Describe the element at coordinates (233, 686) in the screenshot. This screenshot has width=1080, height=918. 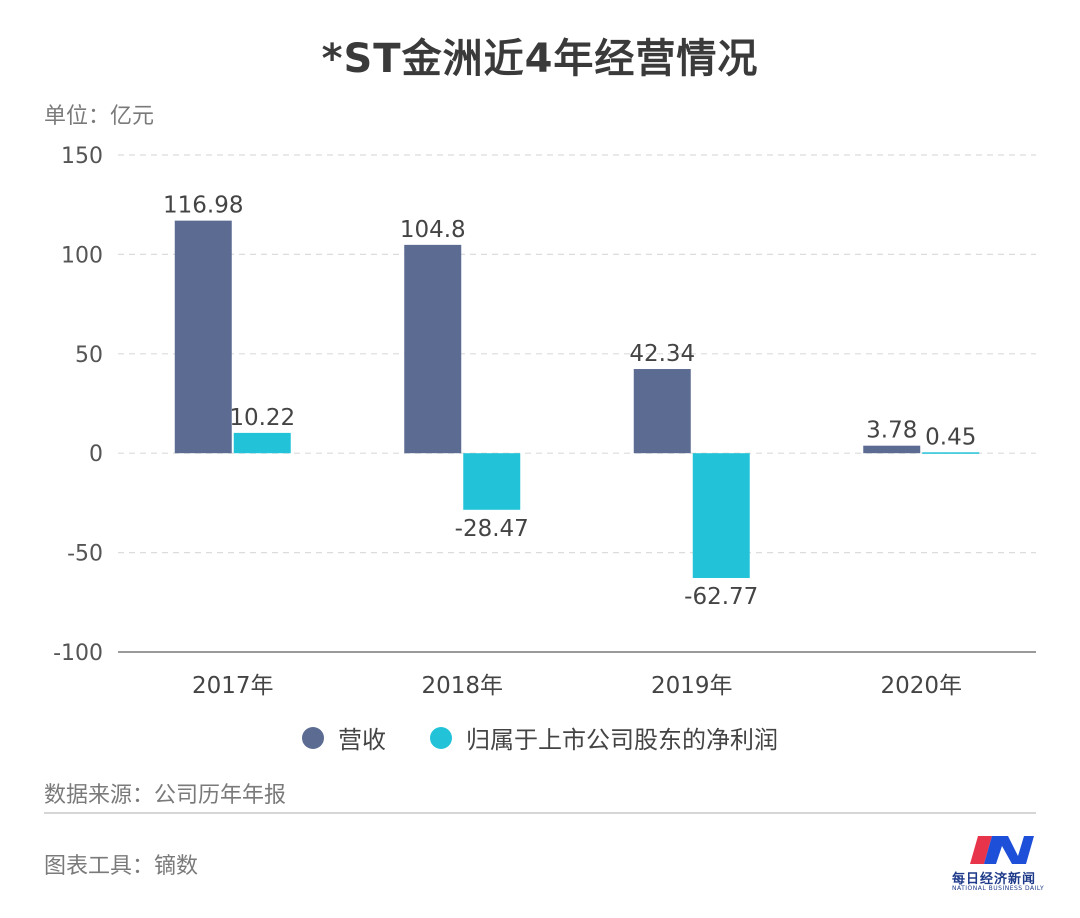
I see `x-tick-label: 2017年` at that location.